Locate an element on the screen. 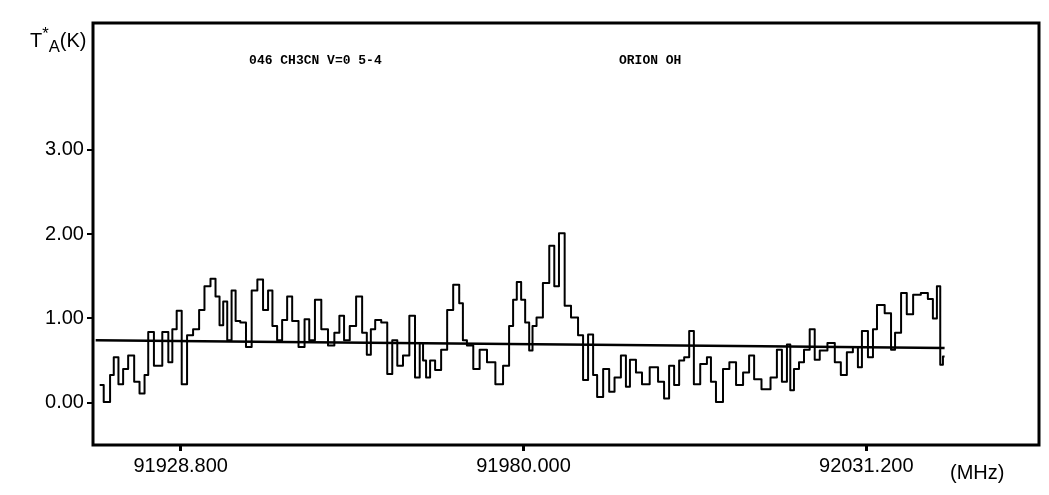 This screenshot has height=495, width=1049. annotation: ORION OH is located at coordinates (650, 61).